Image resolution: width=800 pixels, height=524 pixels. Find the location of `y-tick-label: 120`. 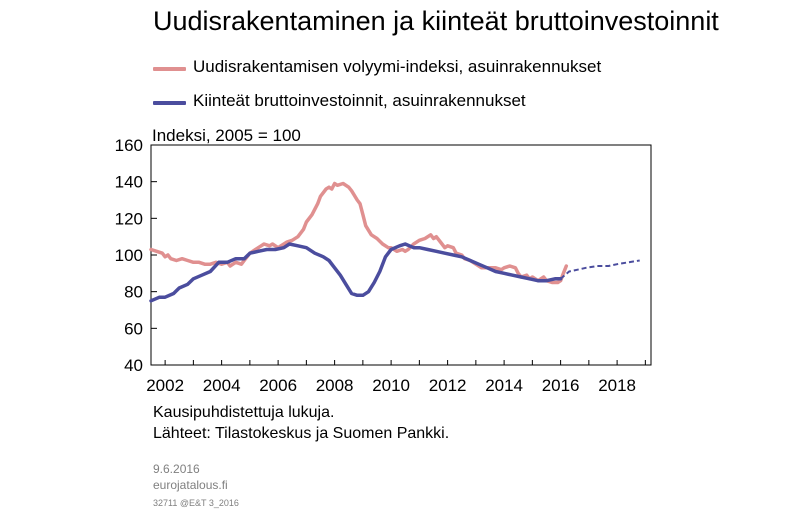

y-tick-label: 120 is located at coordinates (129, 218).